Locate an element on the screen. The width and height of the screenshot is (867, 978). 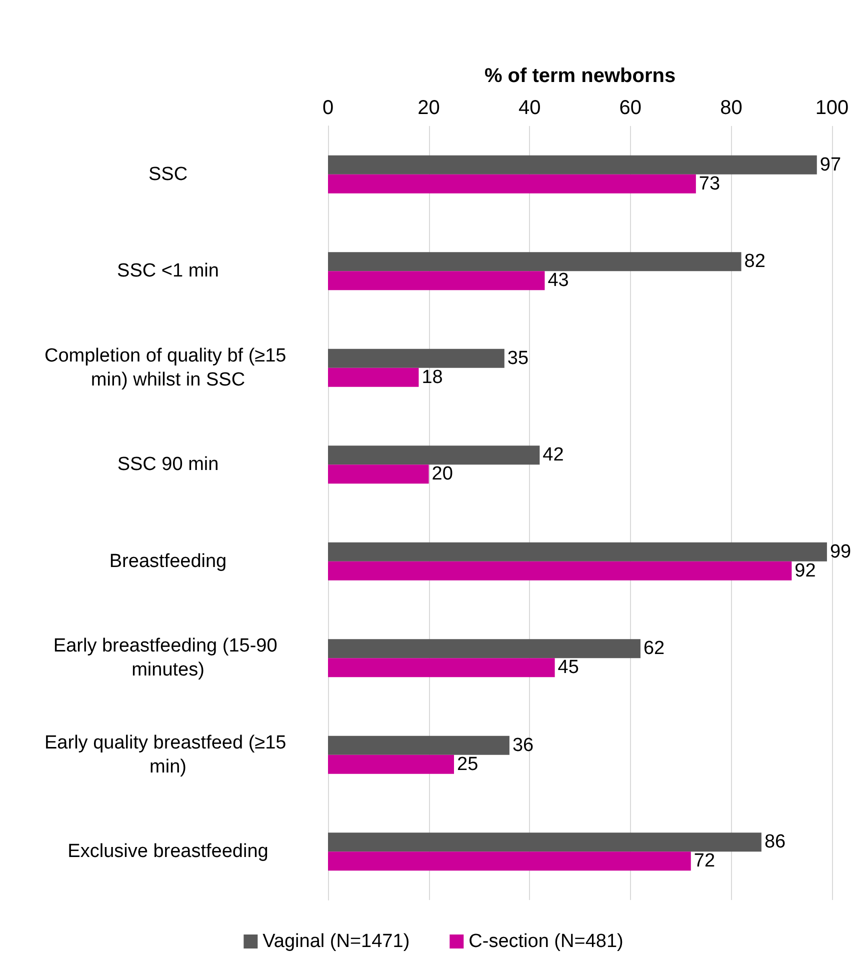
data-label: 36 is located at coordinates (523, 745).